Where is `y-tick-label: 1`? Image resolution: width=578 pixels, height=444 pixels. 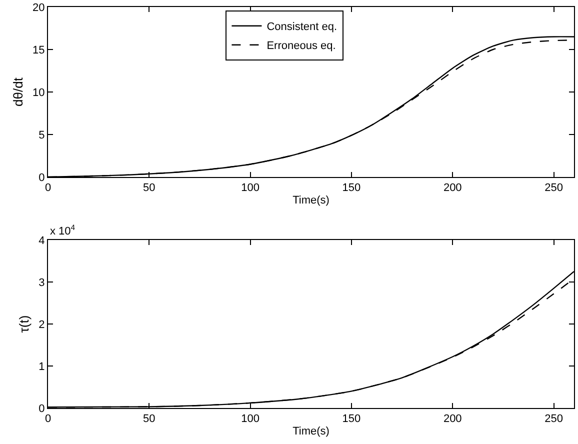 y-tick-label: 1 is located at coordinates (41, 366).